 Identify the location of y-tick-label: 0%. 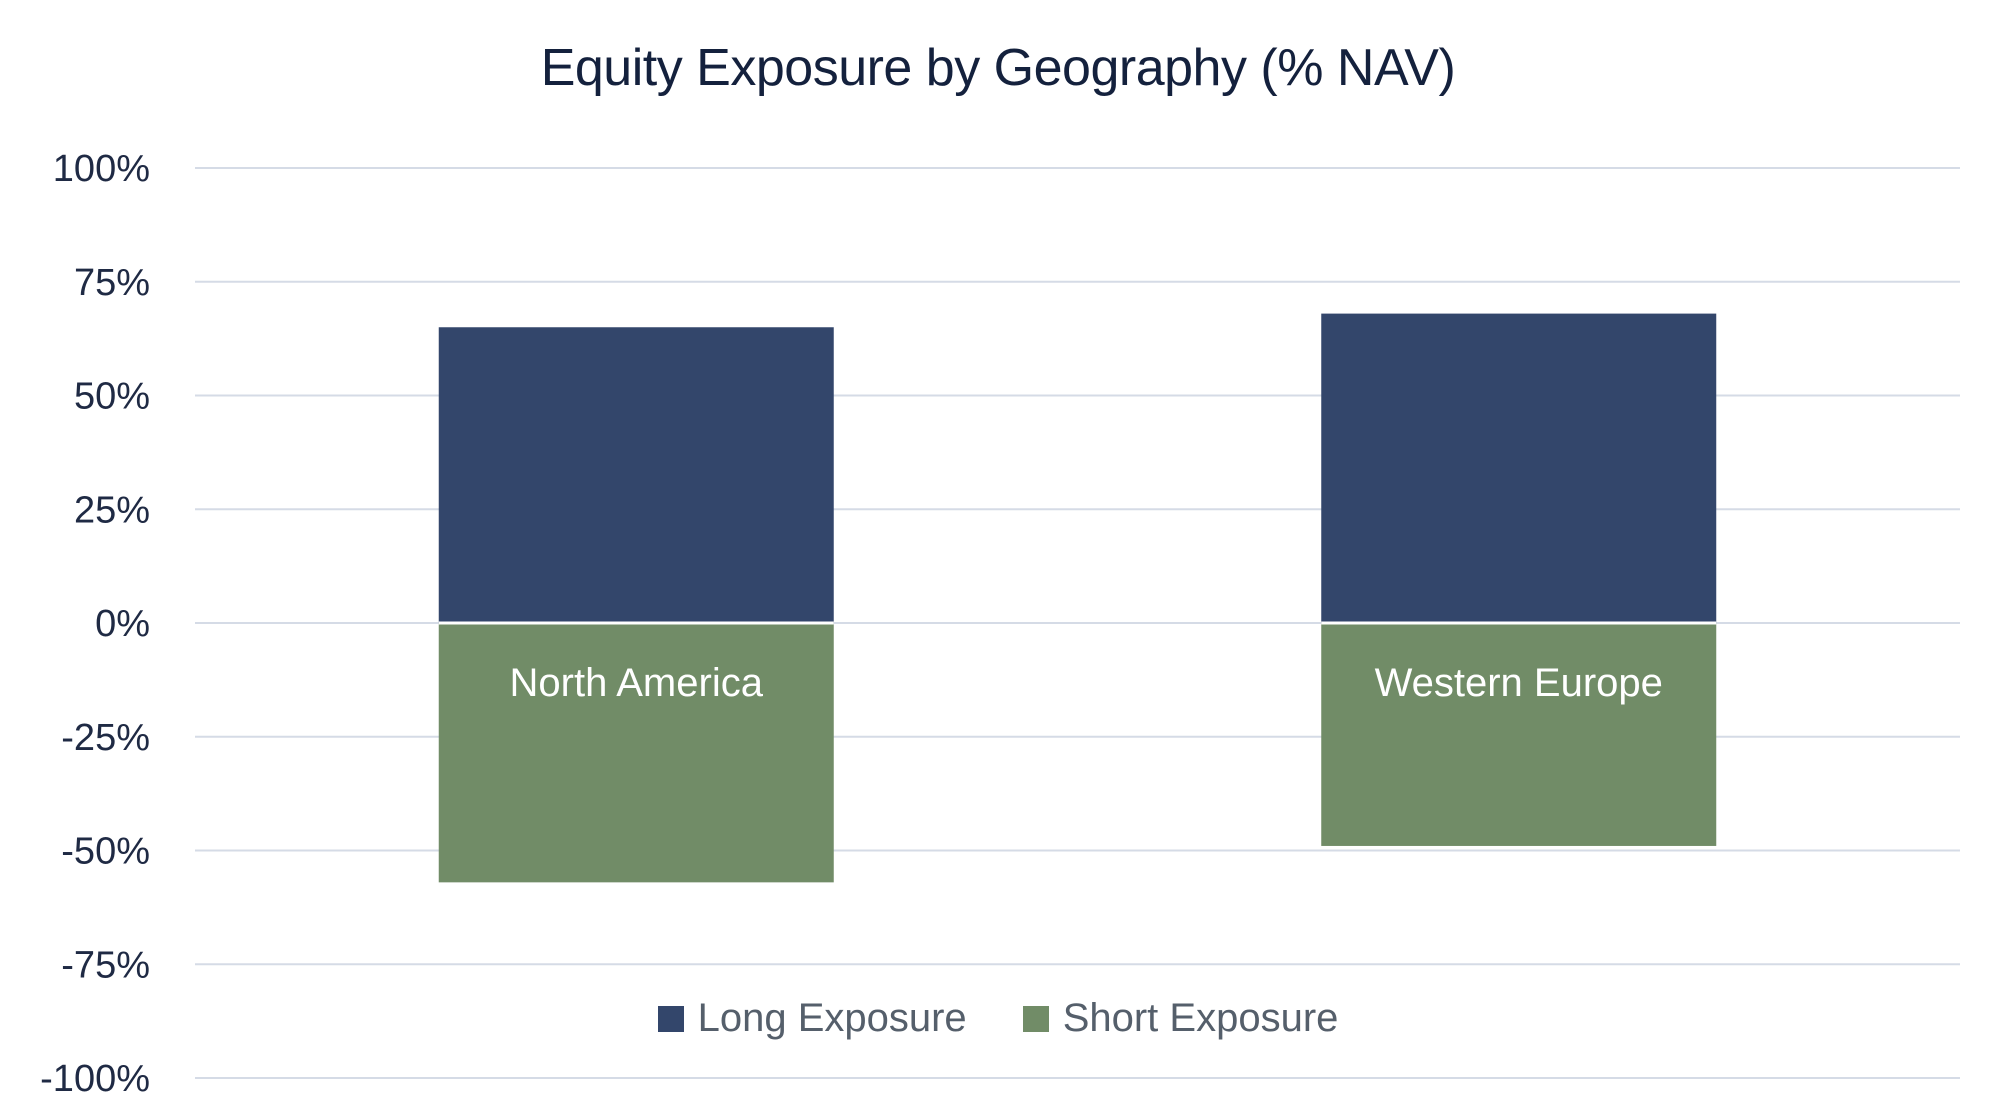
(122, 624).